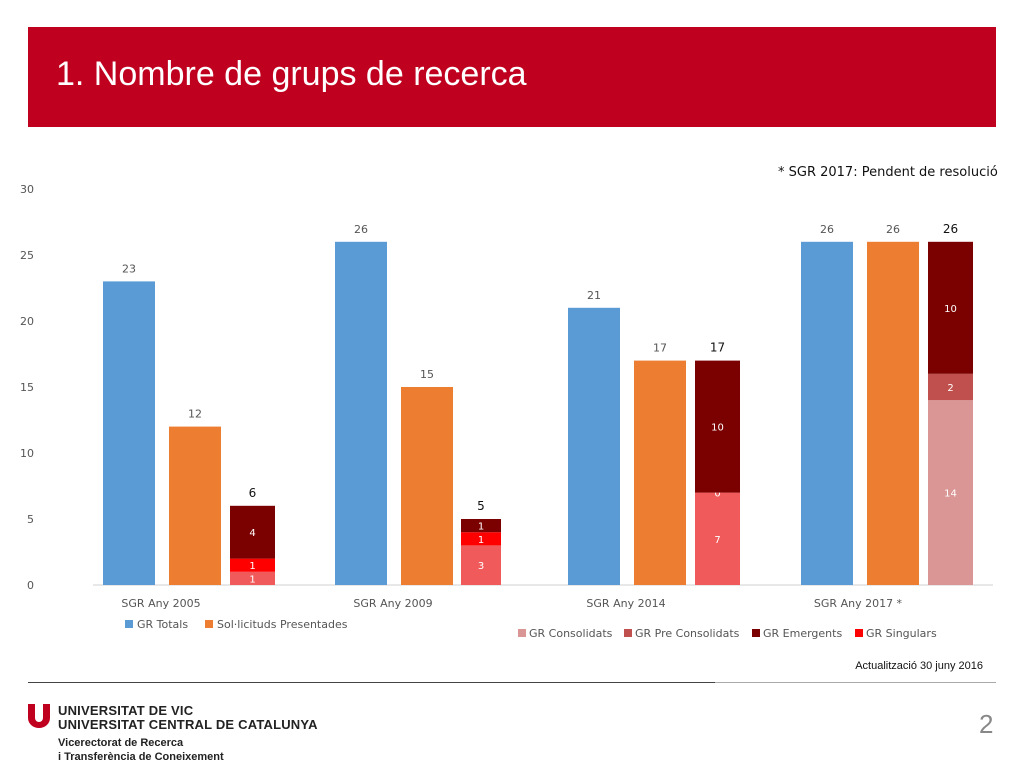 This screenshot has width=1024, height=768. What do you see at coordinates (717, 494) in the screenshot?
I see `data-label-stack-segment: 0` at bounding box center [717, 494].